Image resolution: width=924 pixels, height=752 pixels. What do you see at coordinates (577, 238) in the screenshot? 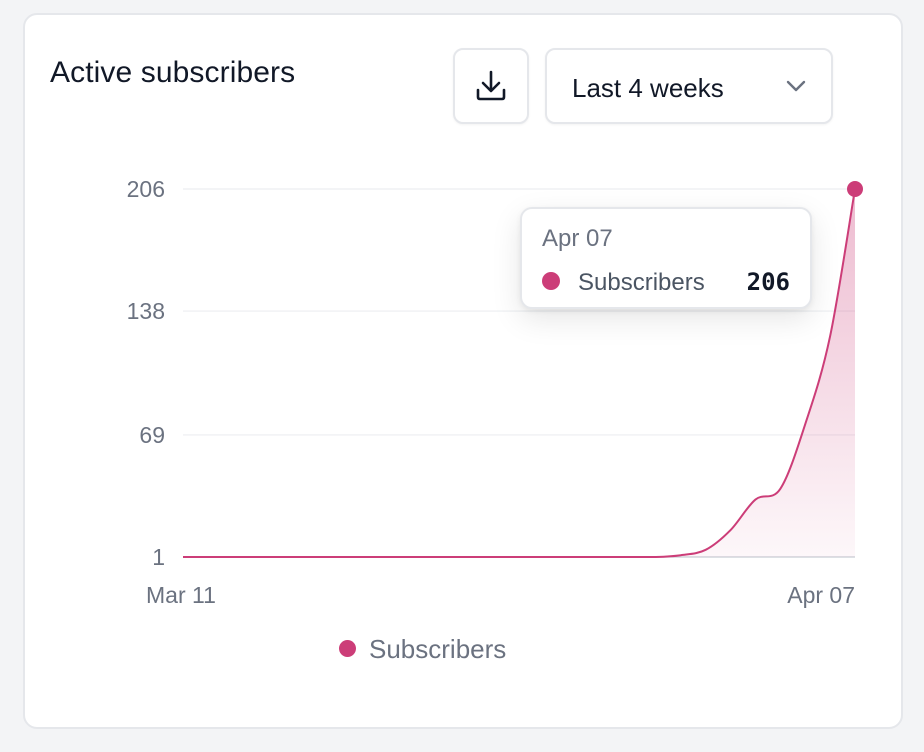
I see `tooltip-date: Apr 07` at bounding box center [577, 238].